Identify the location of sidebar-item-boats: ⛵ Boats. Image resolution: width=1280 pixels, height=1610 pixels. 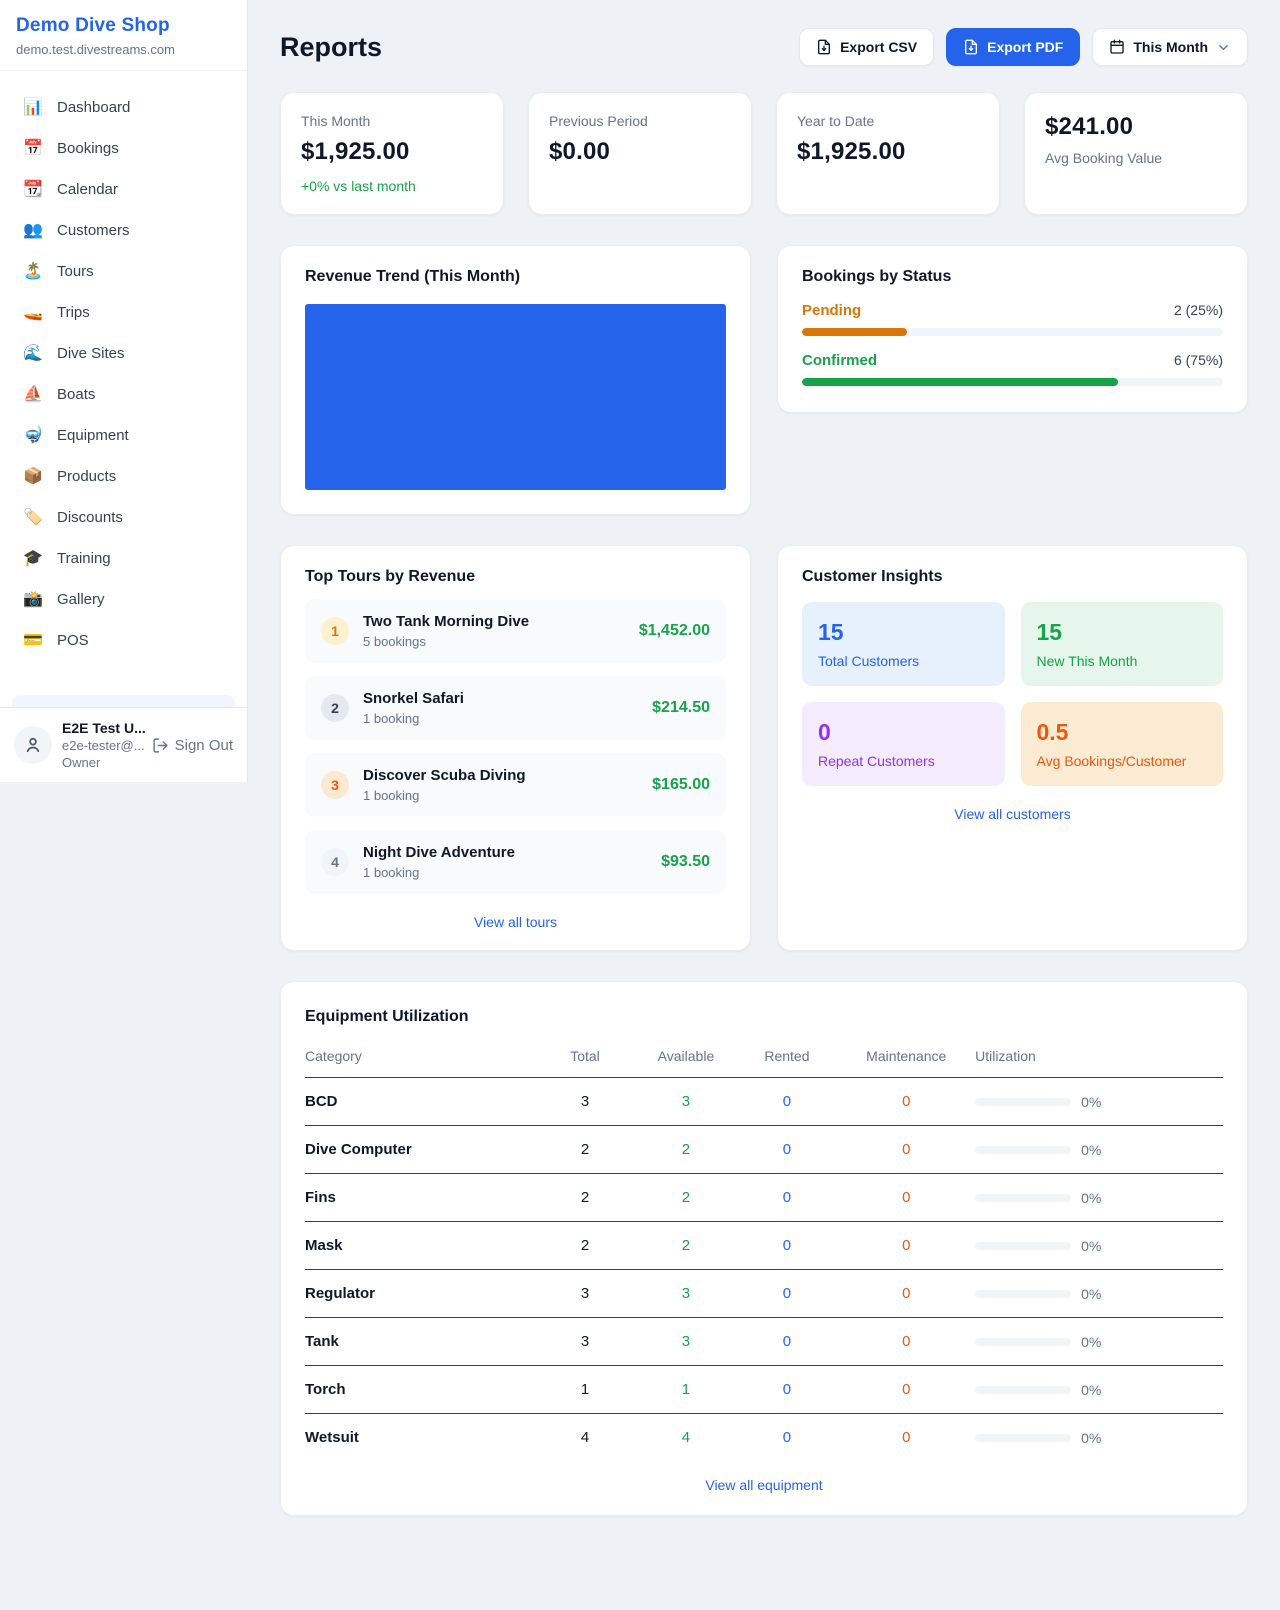
(123, 394).